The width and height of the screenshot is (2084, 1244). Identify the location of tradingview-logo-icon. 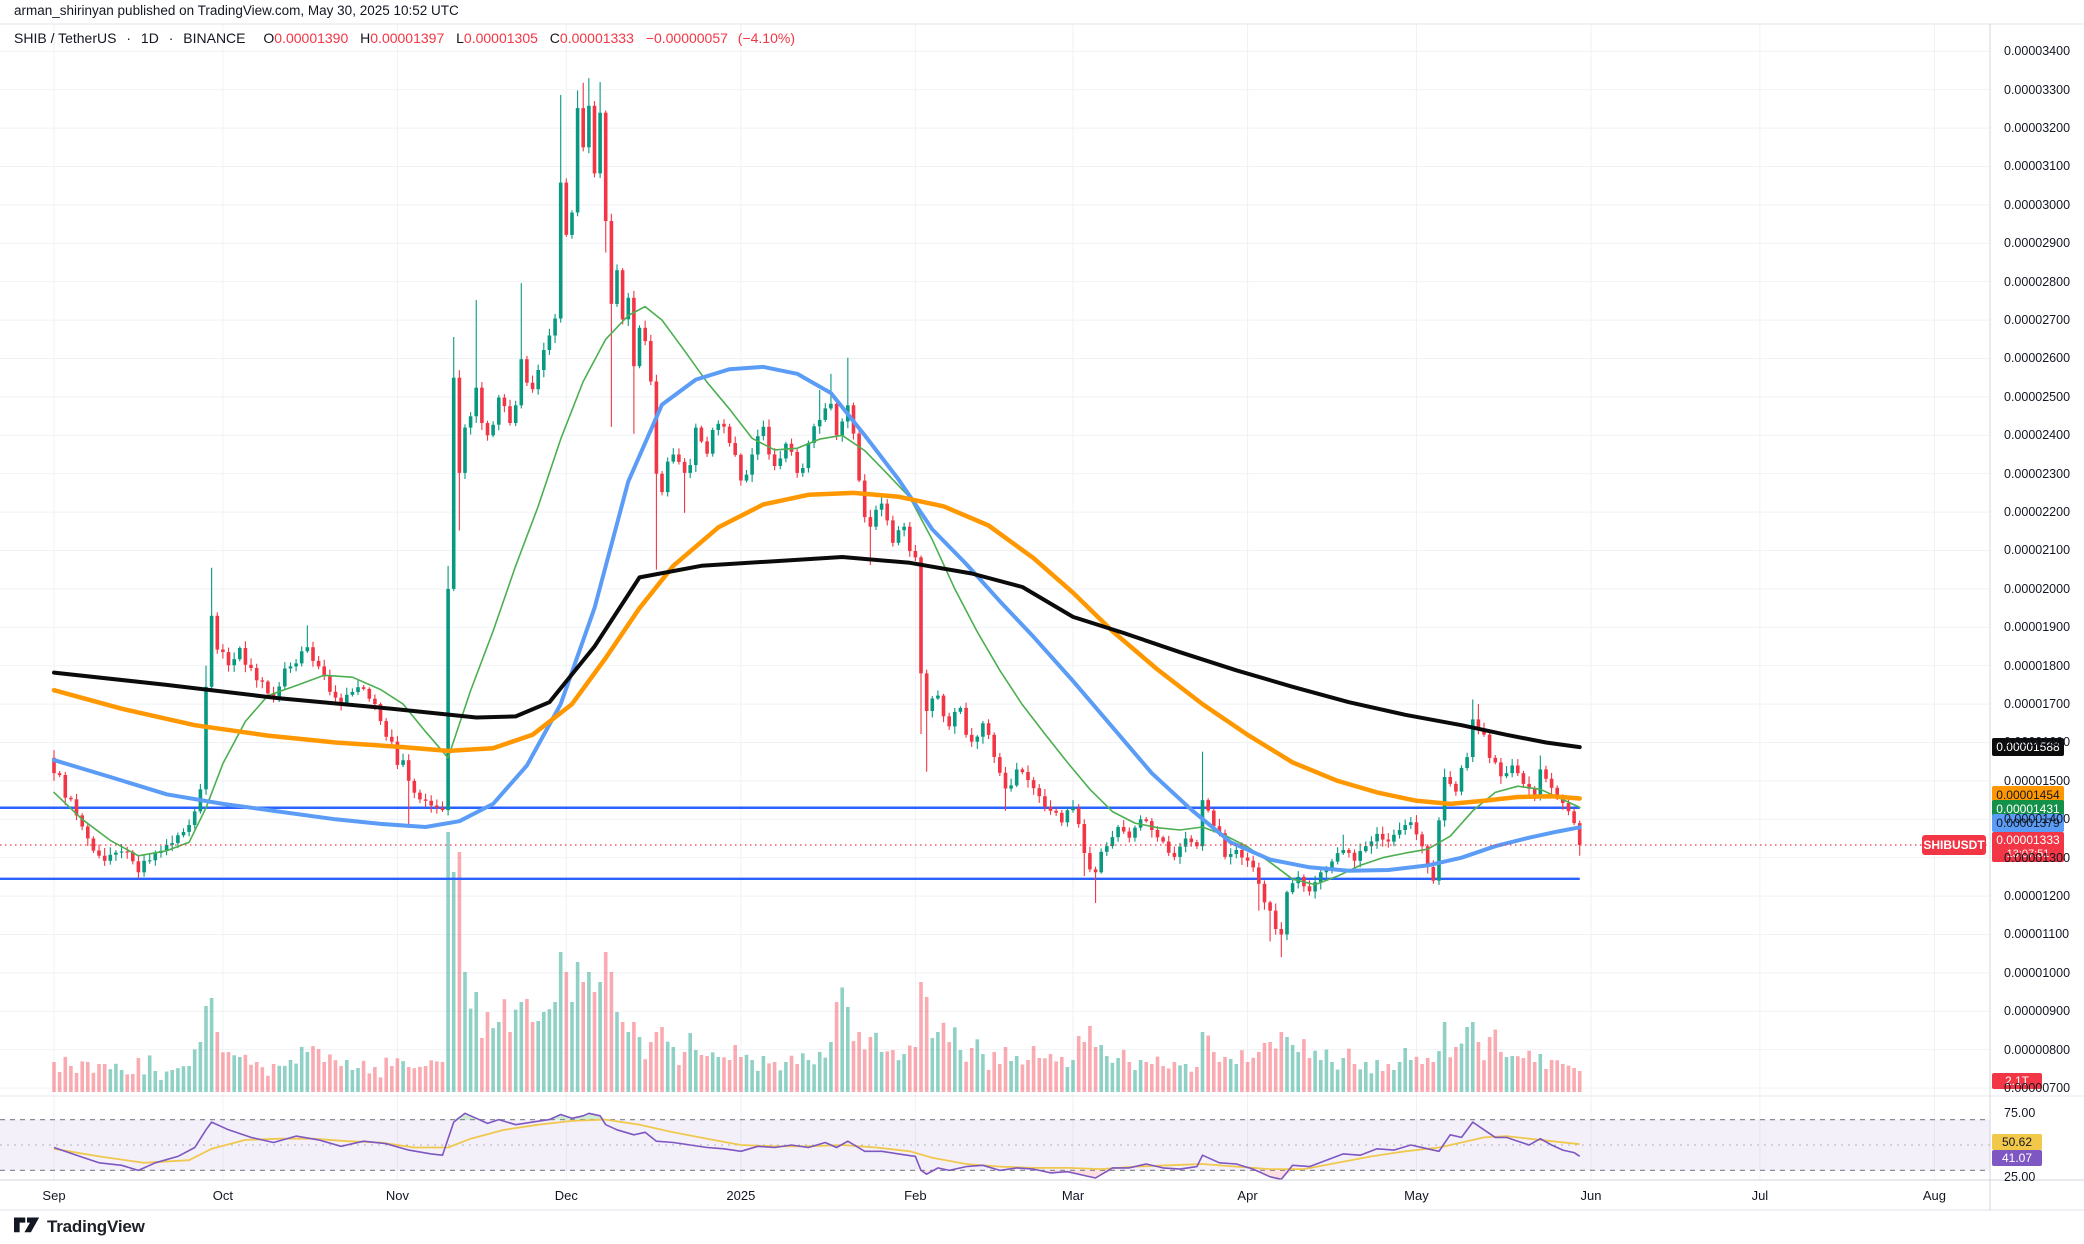
(27, 1225).